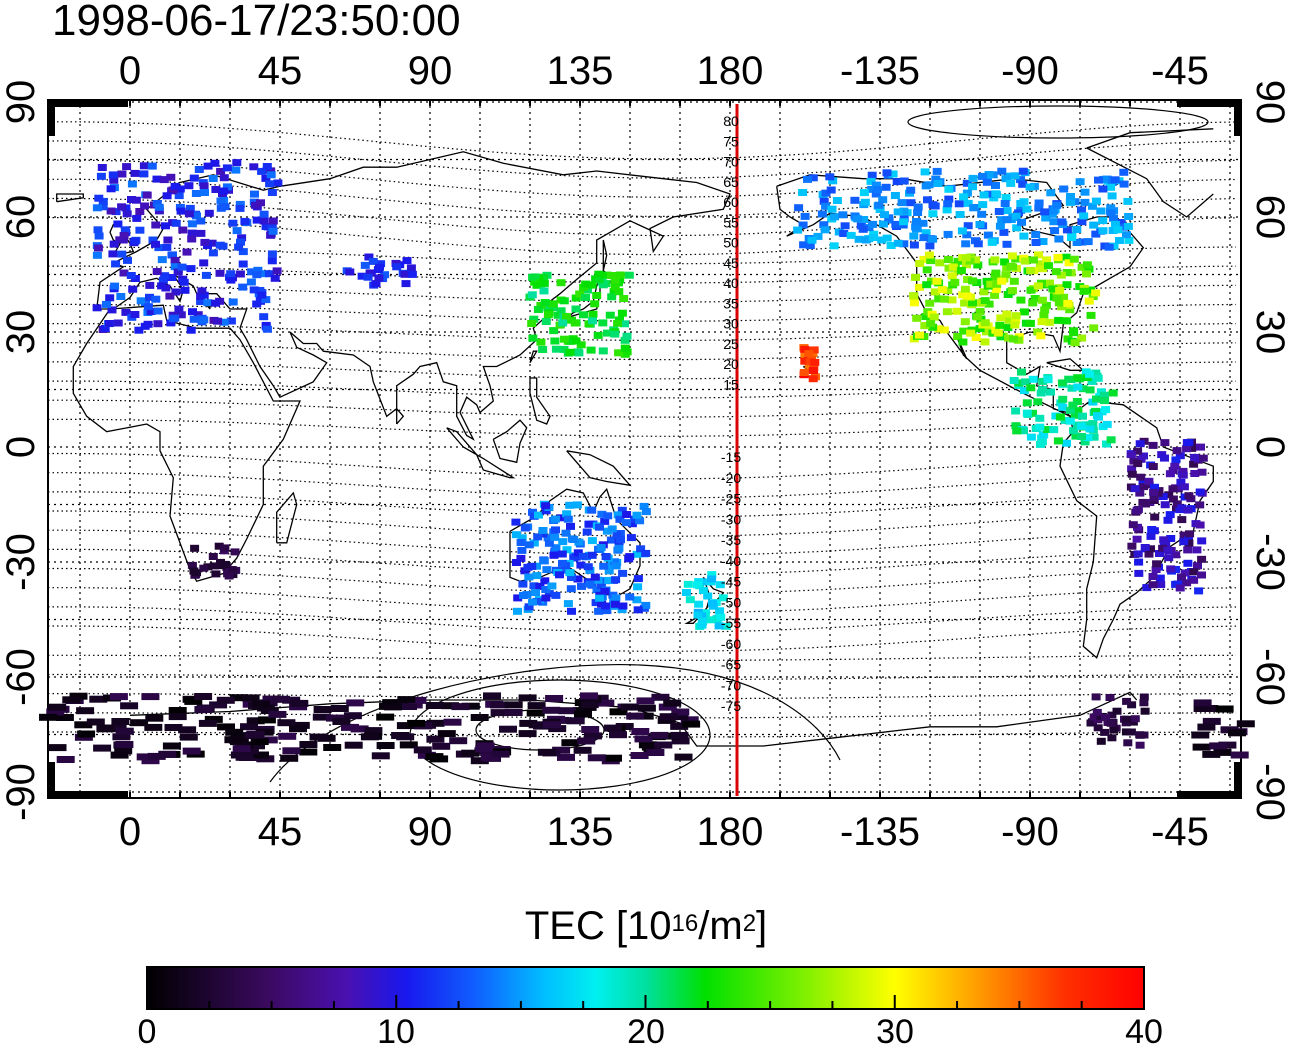 This screenshot has height=1057, width=1292. Describe the element at coordinates (1030, 71) in the screenshot. I see `lon-tick-label-top: -90` at that location.